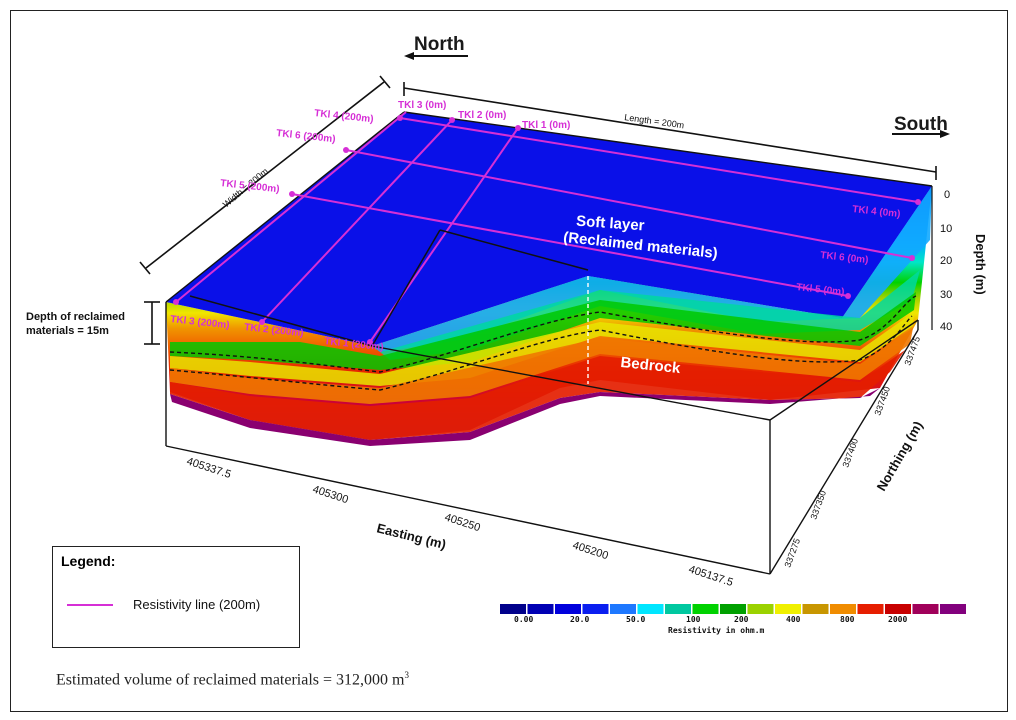 The width and height of the screenshot is (1016, 720). Describe the element at coordinates (876, 212) in the screenshot. I see `tkl-label: TKl 4 (0m)` at that location.